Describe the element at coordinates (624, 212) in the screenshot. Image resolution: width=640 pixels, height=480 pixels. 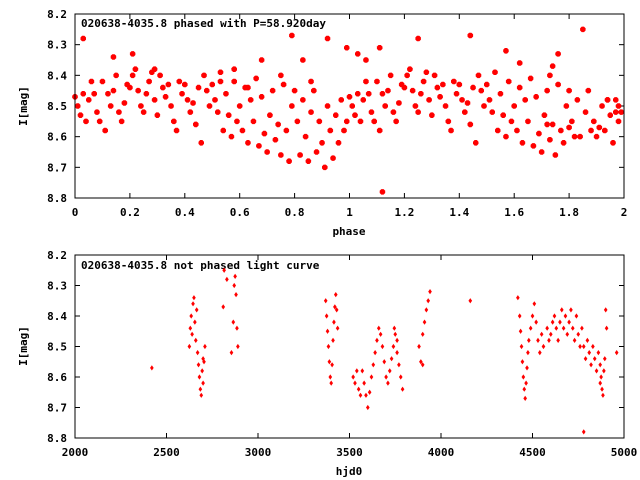
I see `x-tick-label: 2` at that location.